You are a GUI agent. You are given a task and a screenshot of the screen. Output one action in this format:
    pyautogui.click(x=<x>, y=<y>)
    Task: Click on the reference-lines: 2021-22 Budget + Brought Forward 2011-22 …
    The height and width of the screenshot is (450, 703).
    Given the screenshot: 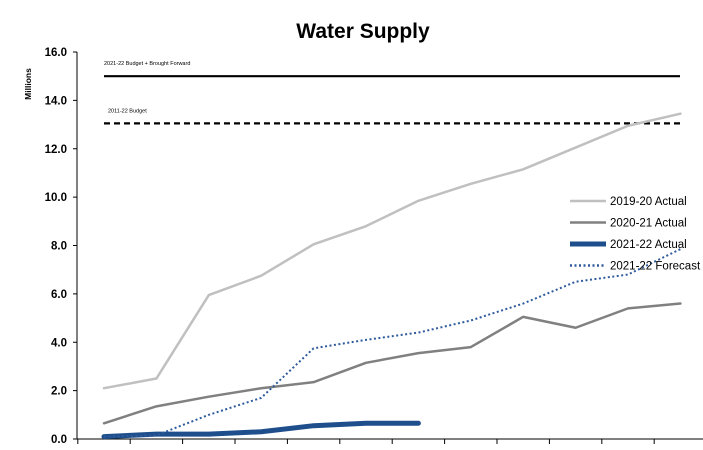 What is the action you would take?
    pyautogui.click(x=392, y=93)
    